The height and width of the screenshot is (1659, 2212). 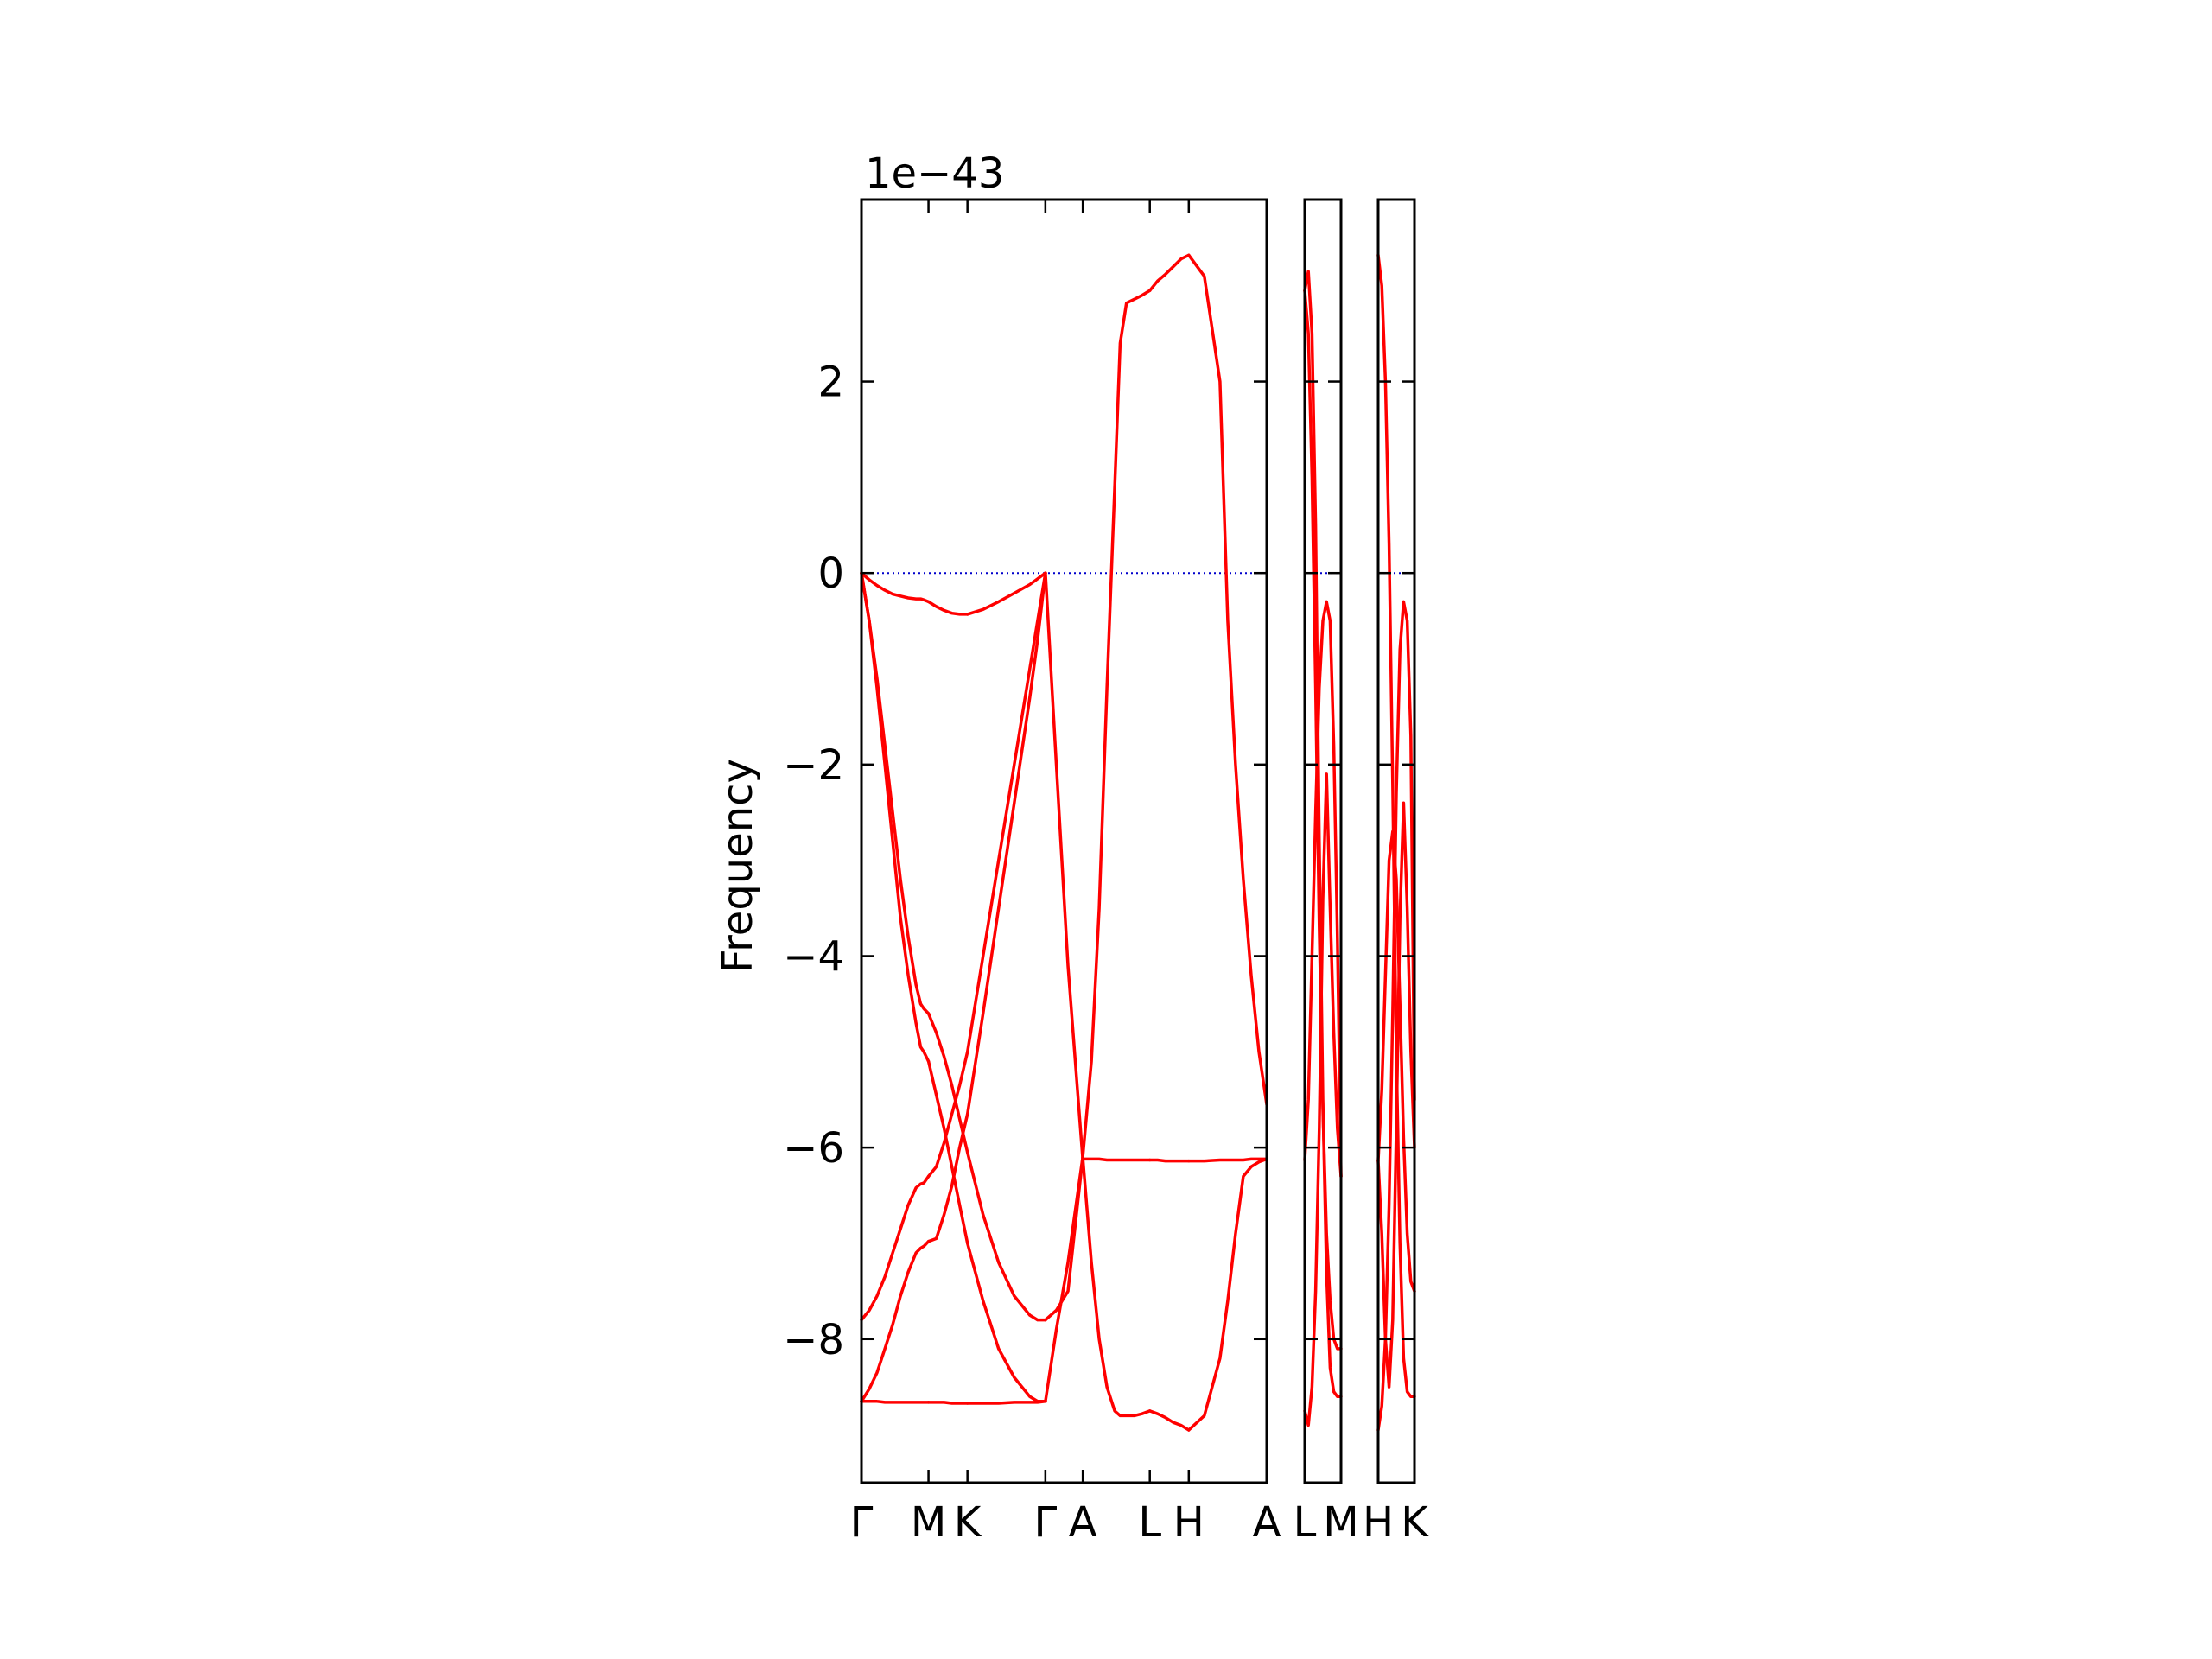 What do you see at coordinates (1064, 1279) in the screenshot?
I see `band-line-Γ-A-2` at bounding box center [1064, 1279].